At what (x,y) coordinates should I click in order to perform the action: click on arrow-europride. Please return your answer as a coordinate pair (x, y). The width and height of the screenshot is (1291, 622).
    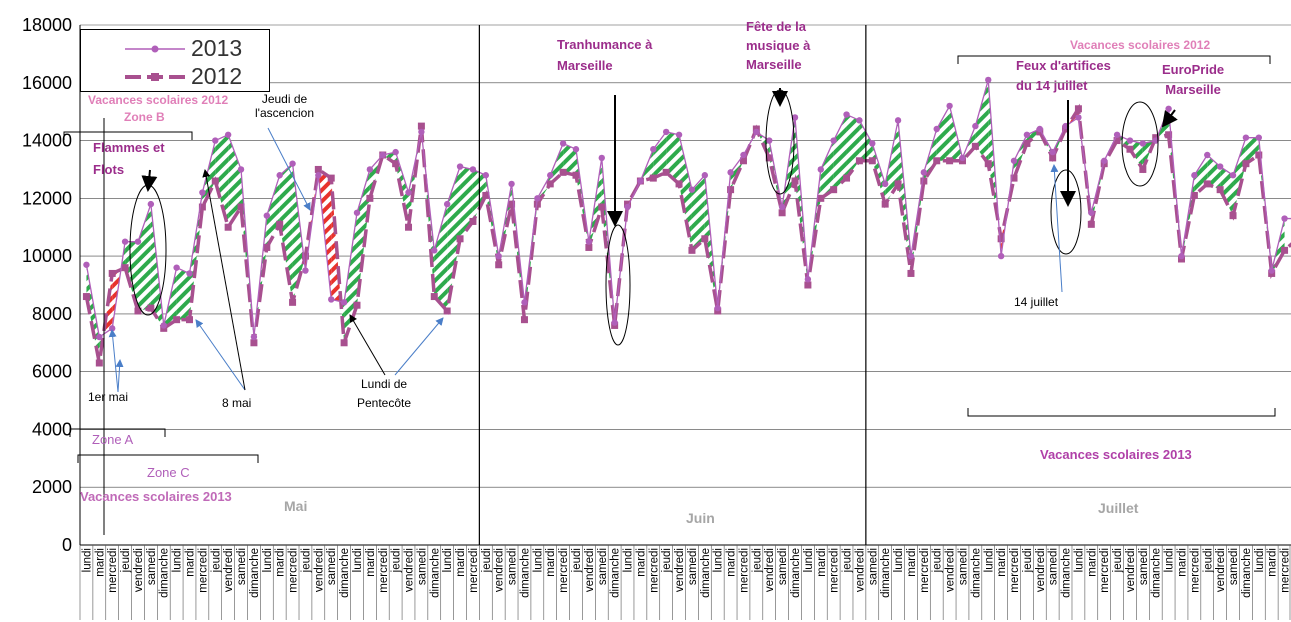
    Looking at the image, I should click on (1169, 118).